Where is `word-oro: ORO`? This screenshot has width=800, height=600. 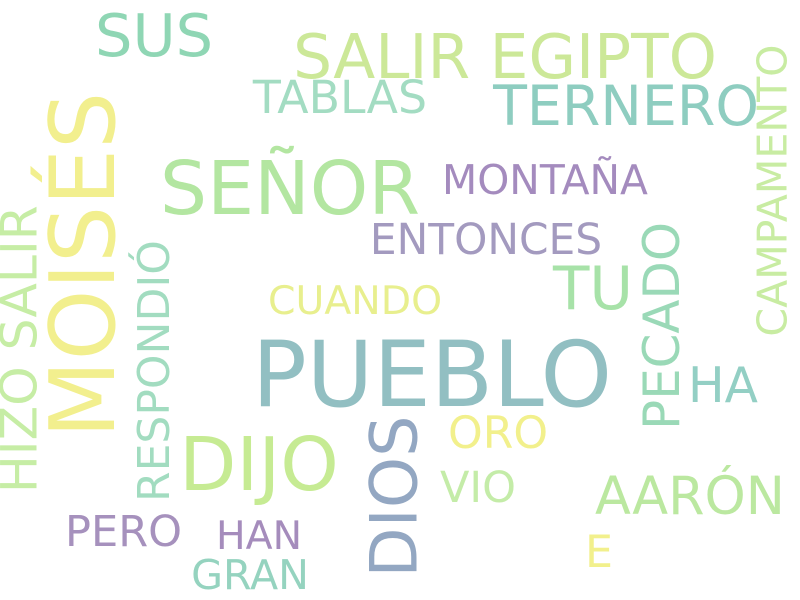 word-oro: ORO is located at coordinates (498, 433).